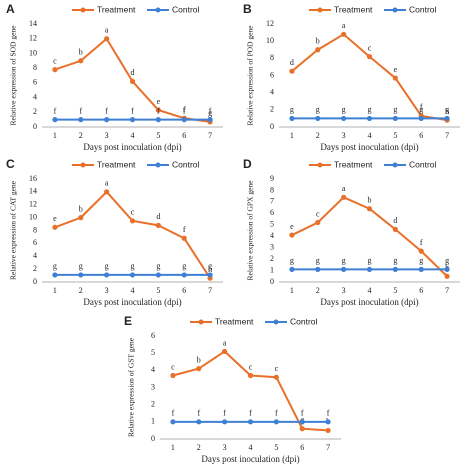 The image size is (474, 474). I want to click on legend-label: Control, so click(186, 9).